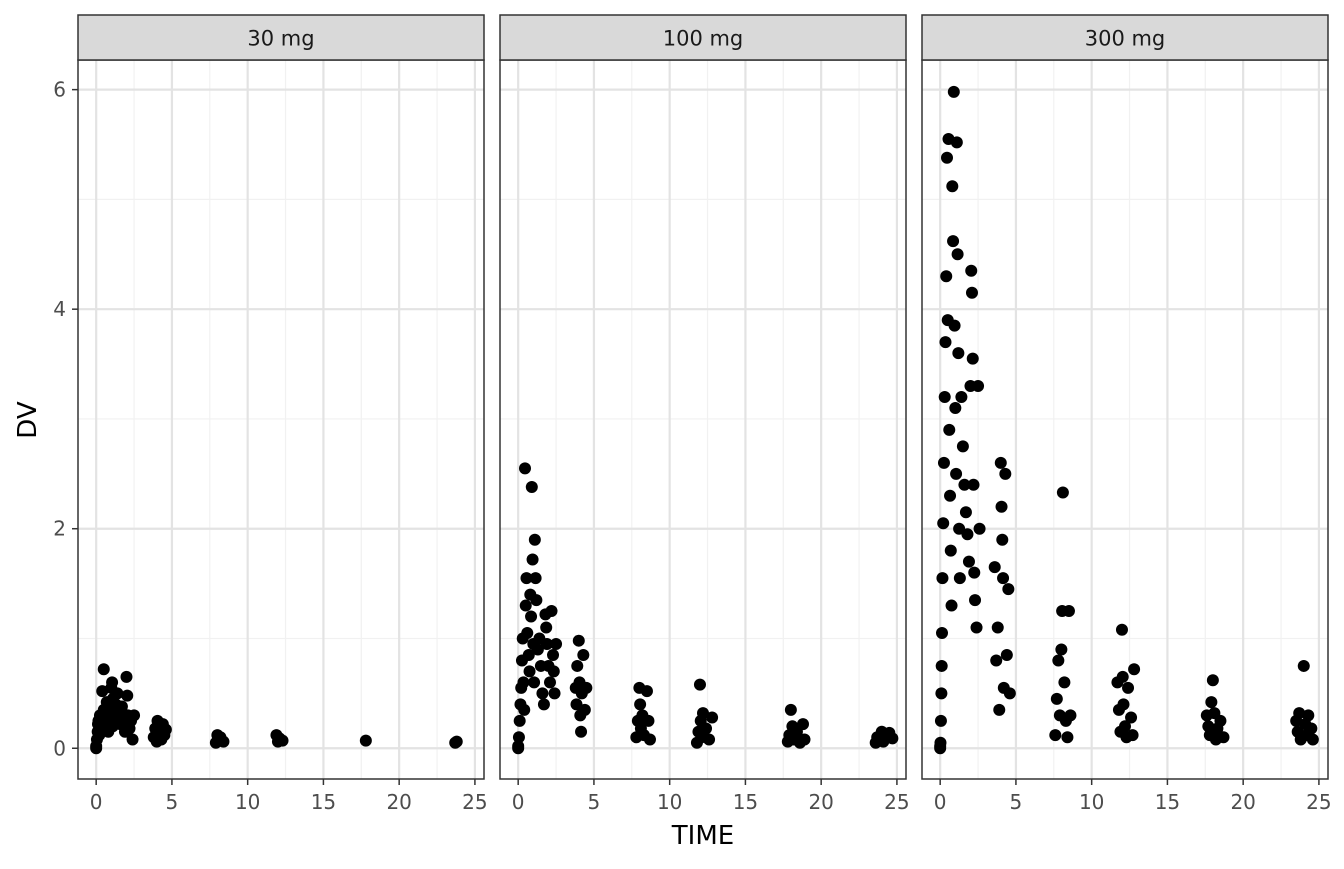  I want to click on x-tick-label: 5, so click(172, 802).